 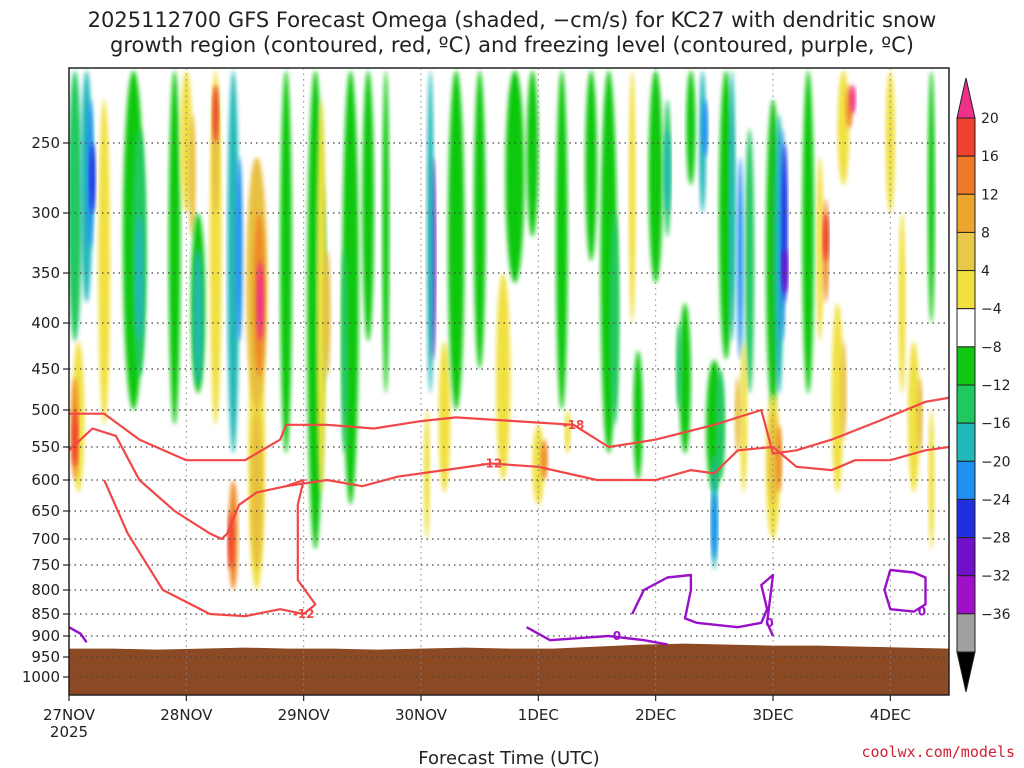 What do you see at coordinates (966, 672) in the screenshot?
I see `colorbar-bottom-arrow` at bounding box center [966, 672].